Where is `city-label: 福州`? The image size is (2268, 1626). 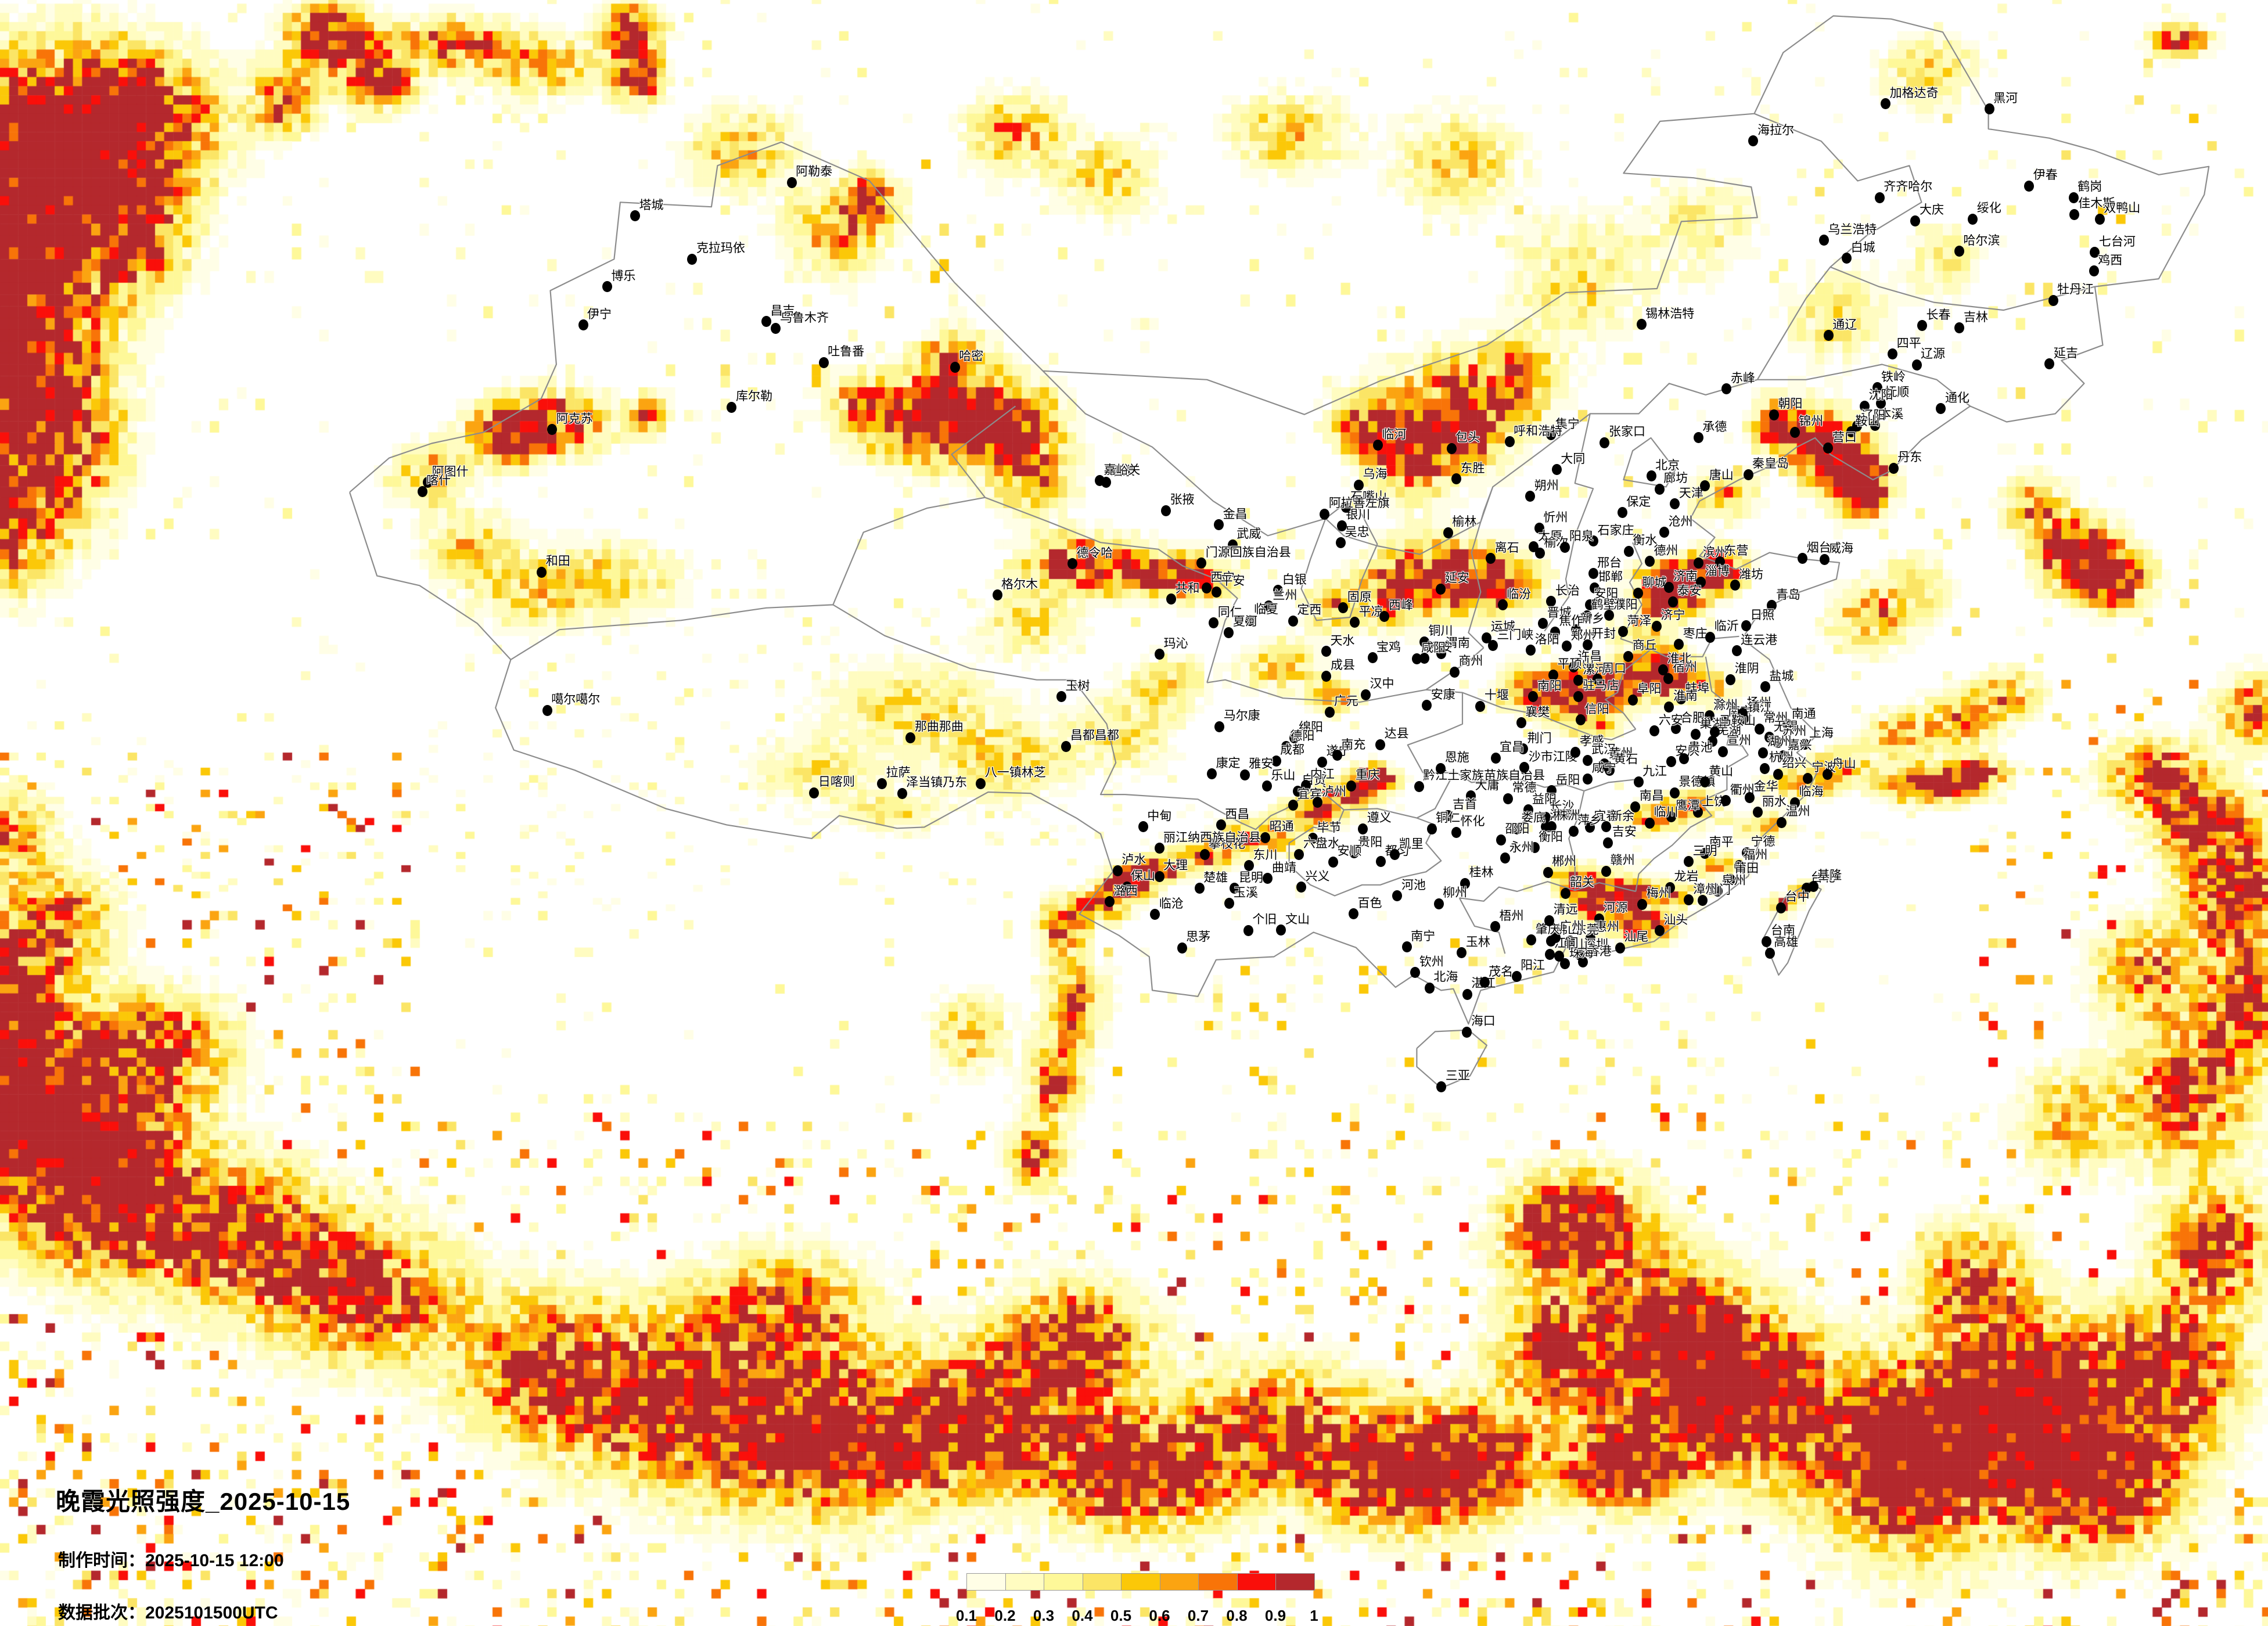
city-label: 福州 is located at coordinates (1755, 855).